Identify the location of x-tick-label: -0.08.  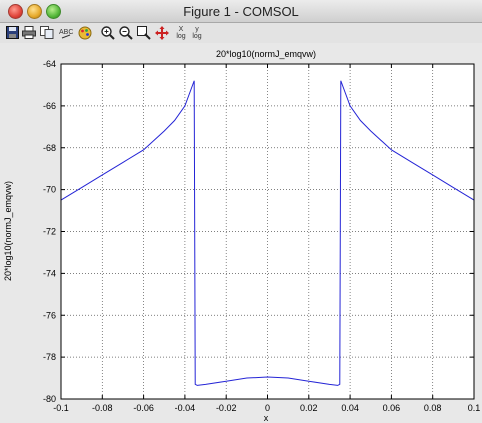
(102, 408).